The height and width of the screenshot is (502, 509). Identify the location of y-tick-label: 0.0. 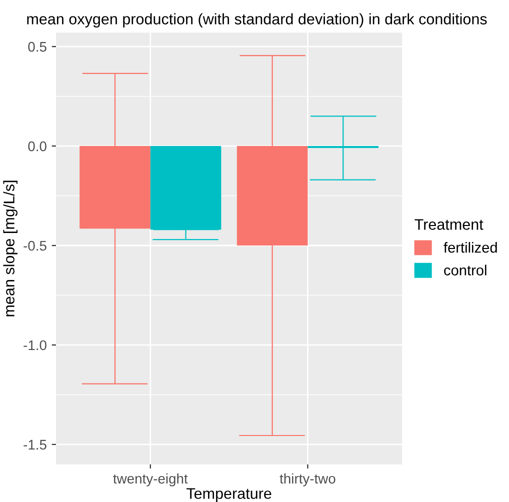
(37, 146).